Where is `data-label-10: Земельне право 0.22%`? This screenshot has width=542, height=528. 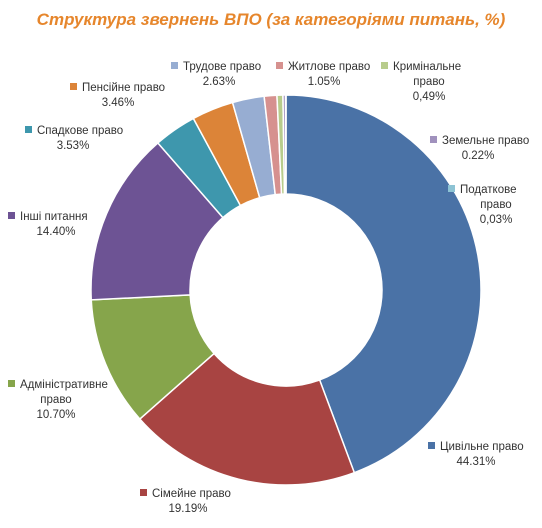
data-label-10: Земельне право 0.22% is located at coordinates (485, 148).